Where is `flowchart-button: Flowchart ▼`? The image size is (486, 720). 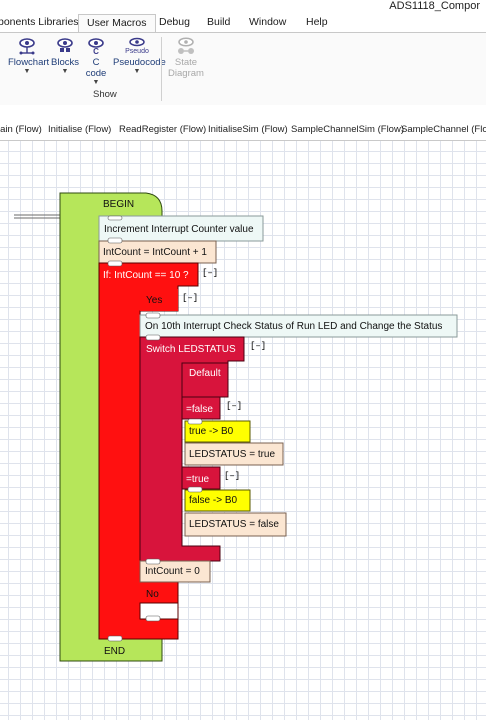 flowchart-button: Flowchart ▼ is located at coordinates (29, 56).